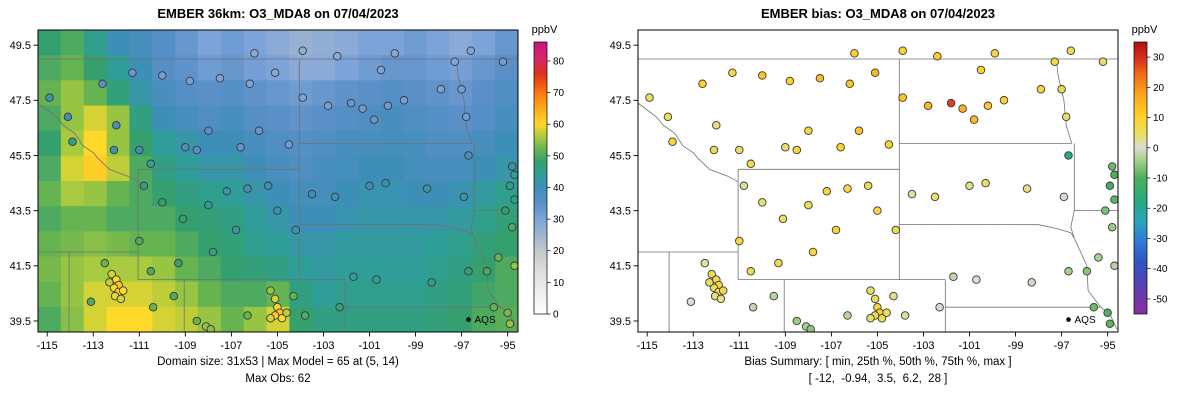 The image size is (1200, 409). What do you see at coordinates (20, 211) in the screenshot?
I see `y-tick-label: 43.5` at bounding box center [20, 211].